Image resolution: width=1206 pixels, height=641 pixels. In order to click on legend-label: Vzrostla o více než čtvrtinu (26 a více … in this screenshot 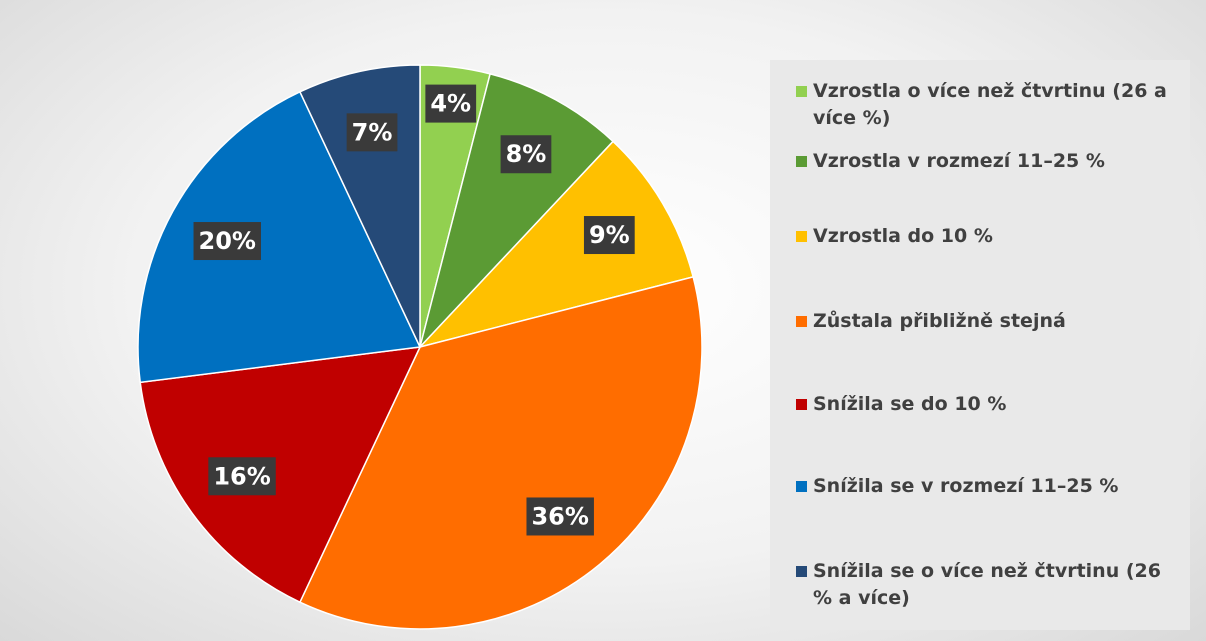, I will do `click(990, 104)`.